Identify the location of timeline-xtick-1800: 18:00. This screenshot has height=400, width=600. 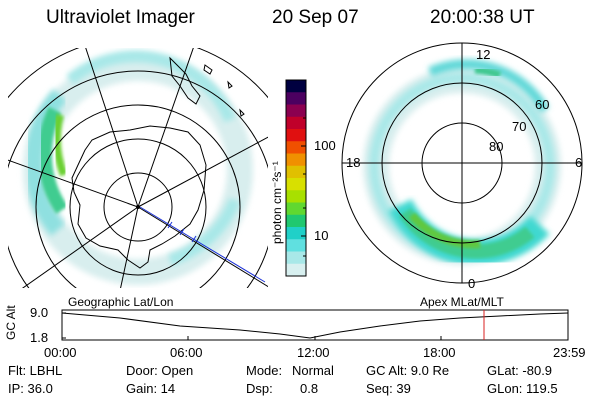
(439, 352).